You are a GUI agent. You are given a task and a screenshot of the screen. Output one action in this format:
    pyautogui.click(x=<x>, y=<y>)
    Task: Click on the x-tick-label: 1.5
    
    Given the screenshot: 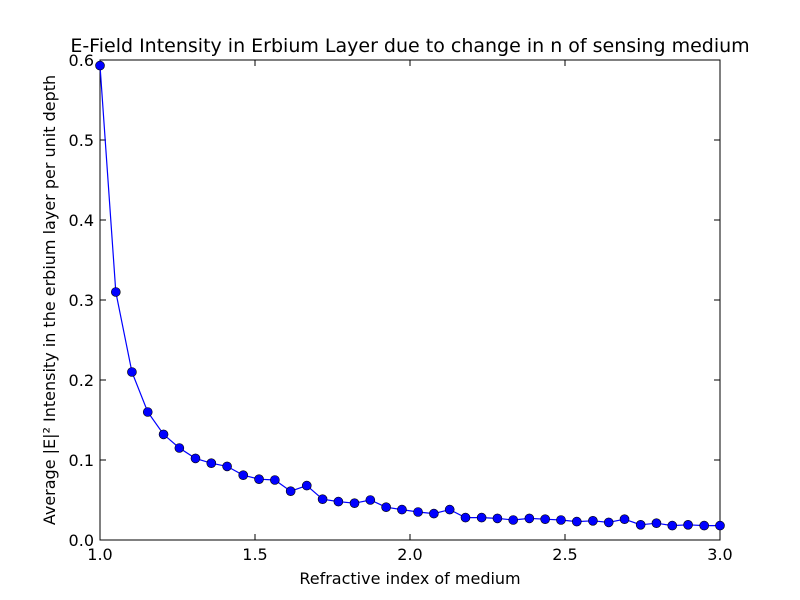 What is the action you would take?
    pyautogui.click(x=254, y=554)
    